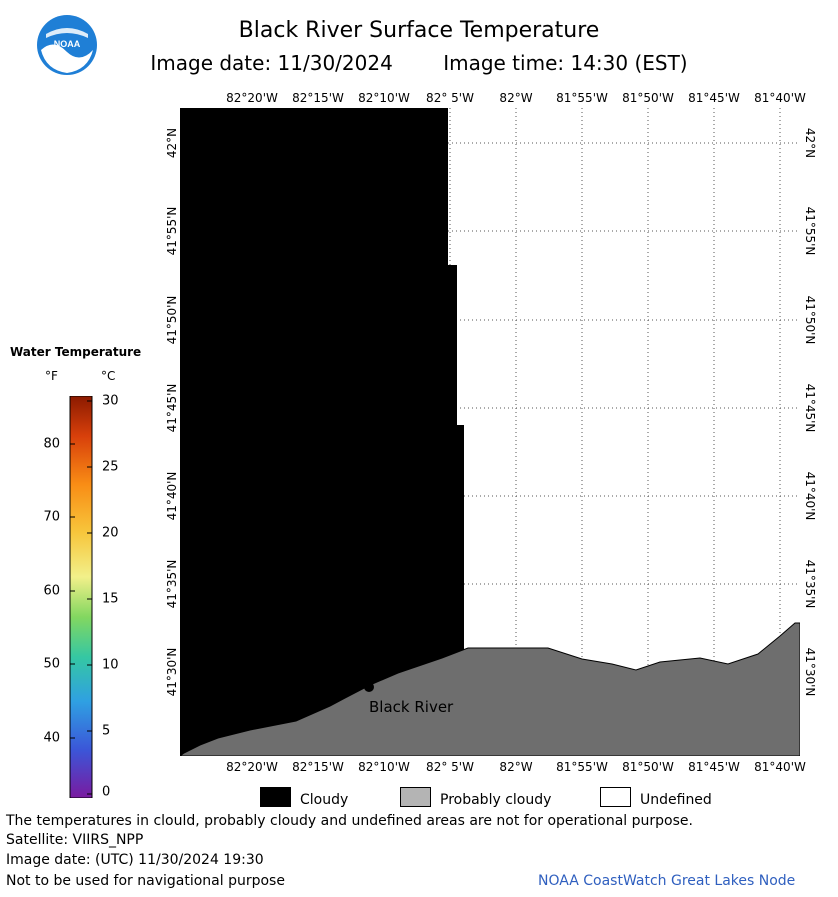  I want to click on legend-f-tick: 40, so click(51, 738).